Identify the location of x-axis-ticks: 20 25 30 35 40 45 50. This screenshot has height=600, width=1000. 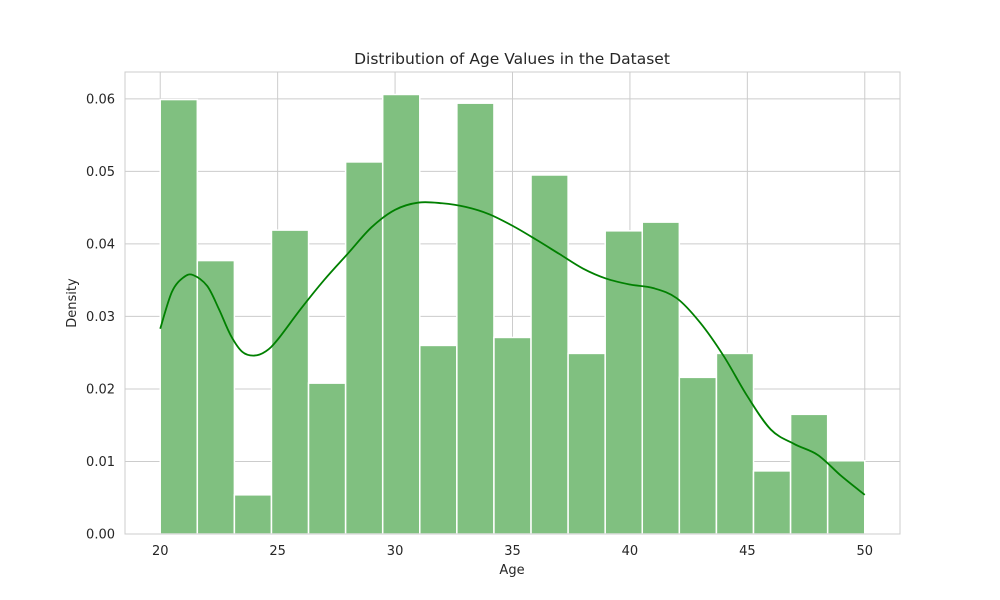
(512, 551).